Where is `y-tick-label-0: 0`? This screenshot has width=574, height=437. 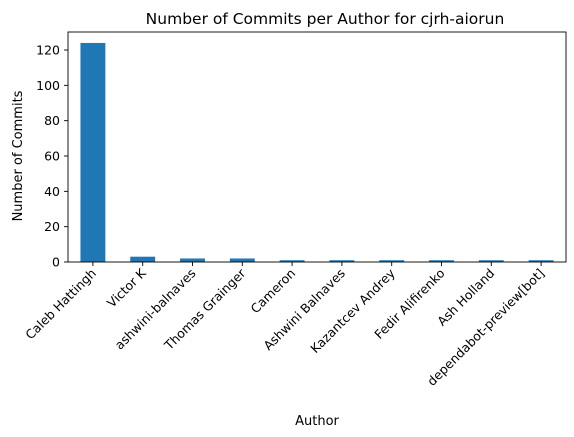
y-tick-label-0: 0 is located at coordinates (56, 262).